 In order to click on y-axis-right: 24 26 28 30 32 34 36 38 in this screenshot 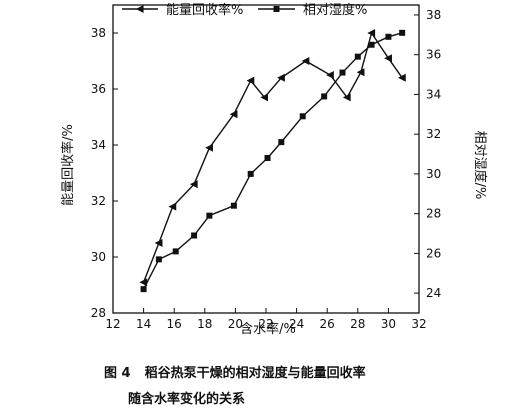, I will do `click(427, 154)`.